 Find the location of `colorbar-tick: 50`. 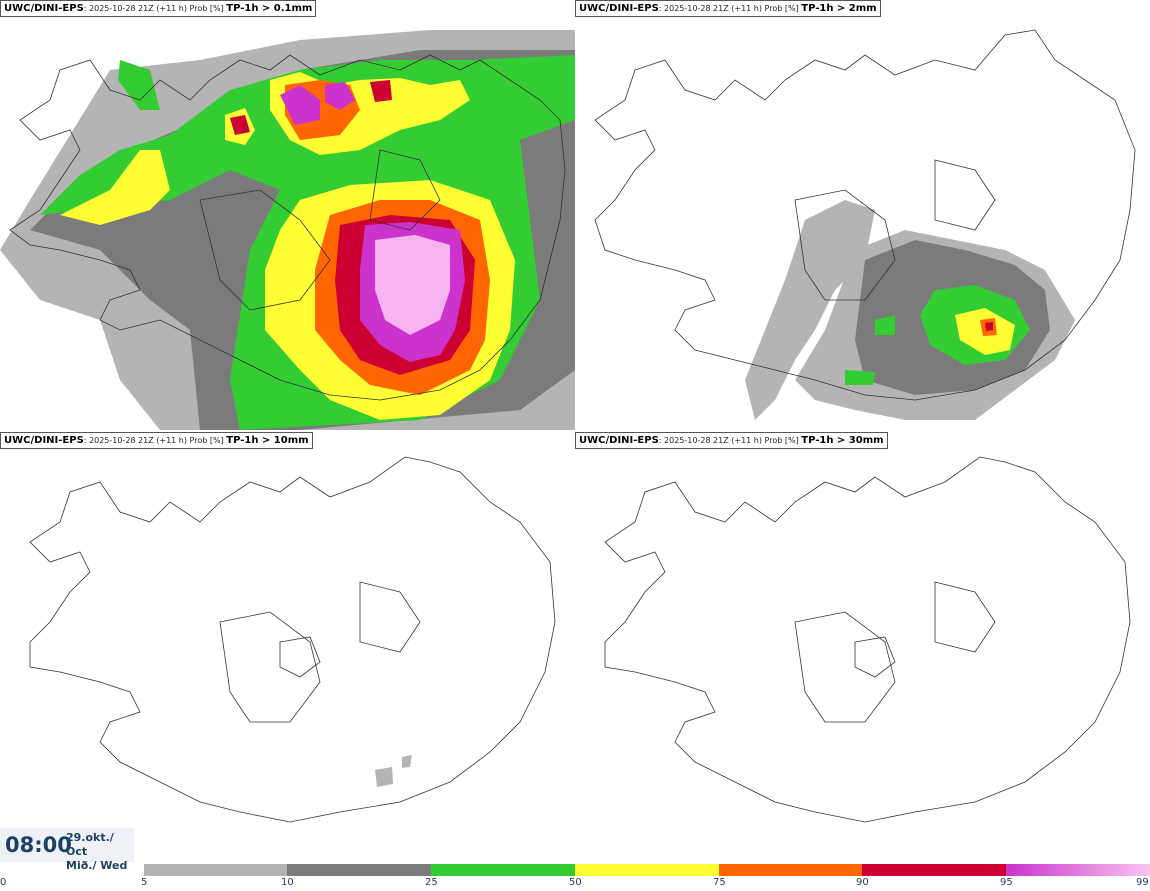

colorbar-tick: 50 is located at coordinates (575, 882).